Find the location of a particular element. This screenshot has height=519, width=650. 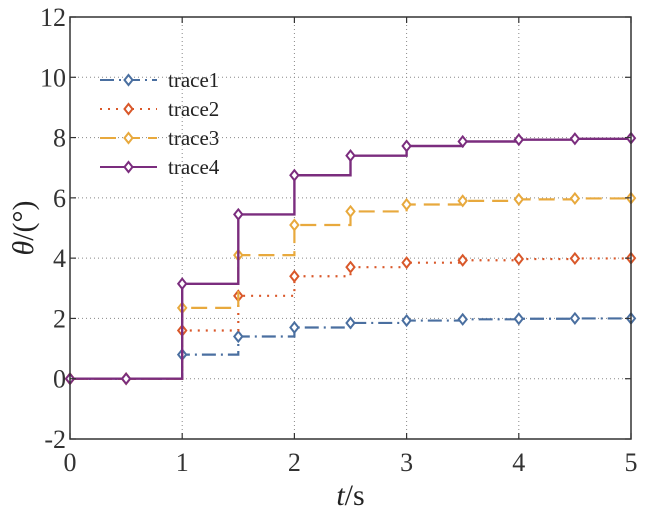

y-axis-label-var: θ is located at coordinates (23, 248).